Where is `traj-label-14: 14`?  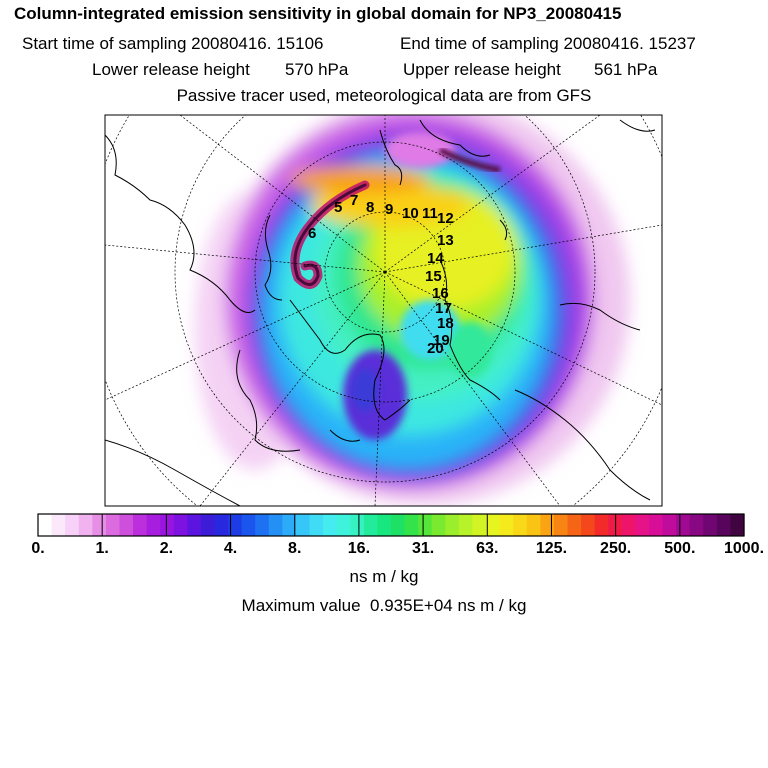 traj-label-14: 14 is located at coordinates (435, 258).